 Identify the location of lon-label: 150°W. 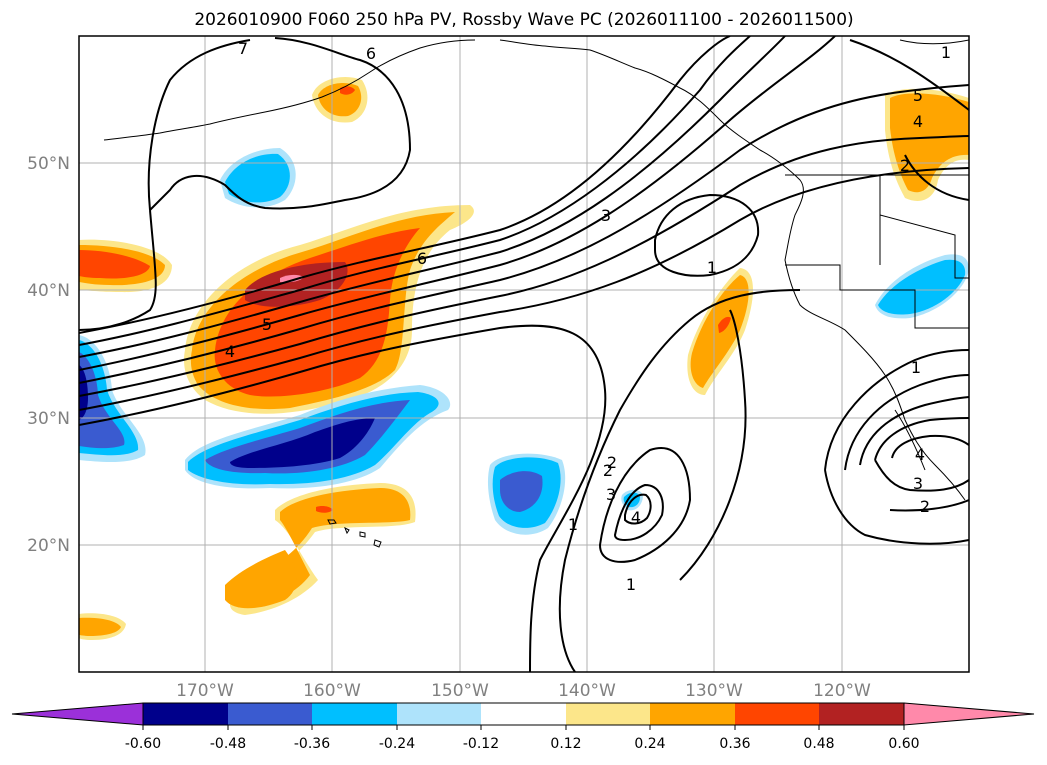
(460, 691).